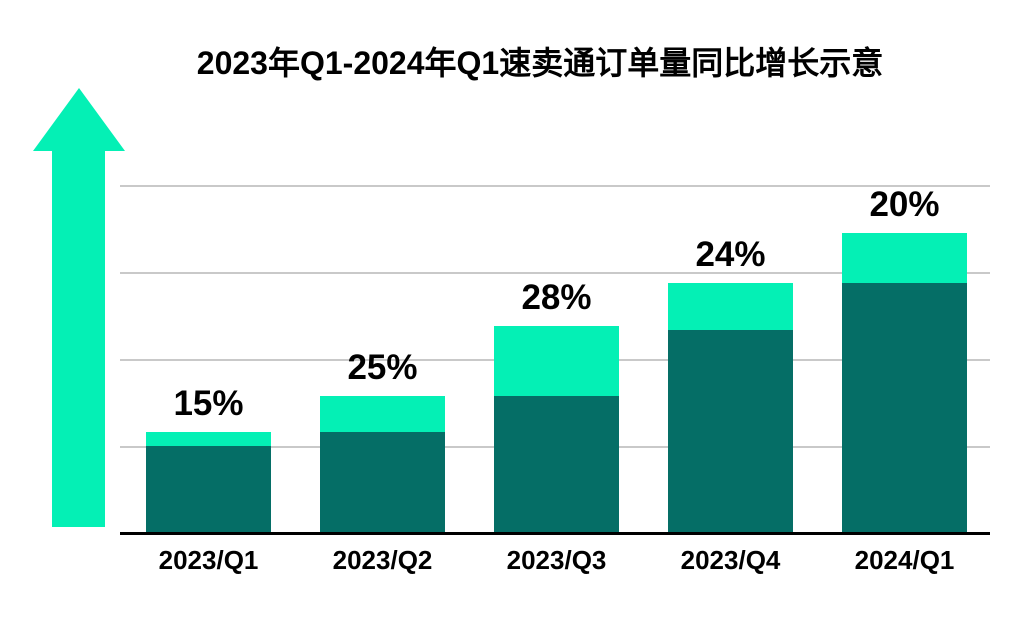  What do you see at coordinates (904, 204) in the screenshot?
I see `growth-value-label: 20%` at bounding box center [904, 204].